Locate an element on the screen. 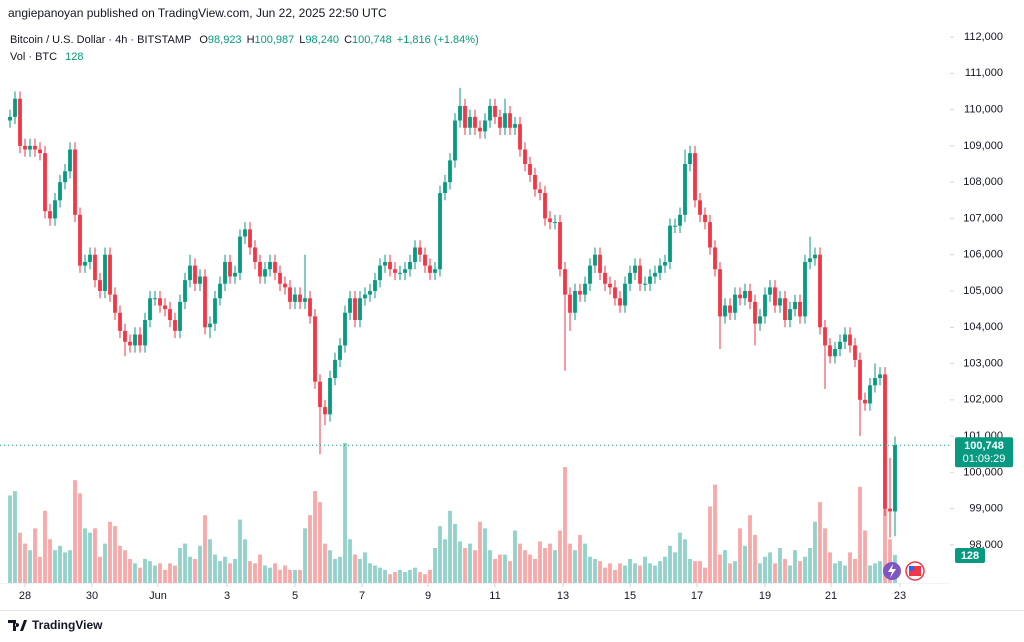 The width and height of the screenshot is (1024, 642). brand-name: TradingView is located at coordinates (67, 625).